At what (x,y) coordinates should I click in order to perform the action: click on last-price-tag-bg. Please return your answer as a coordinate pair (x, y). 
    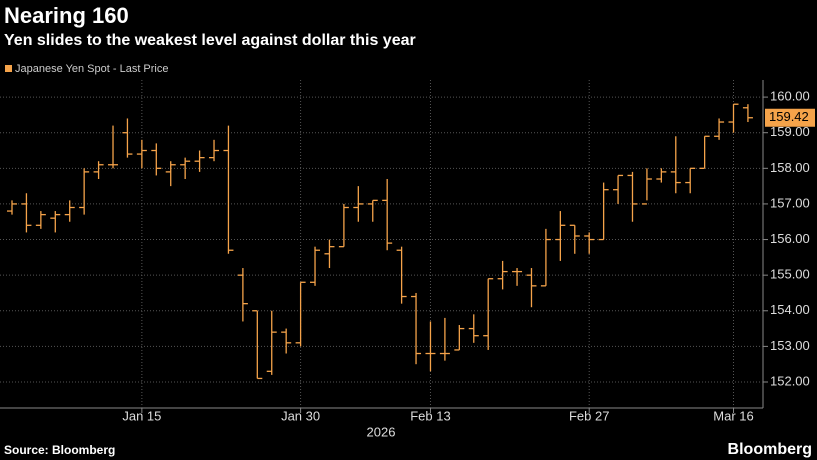
    Looking at the image, I should click on (790, 117).